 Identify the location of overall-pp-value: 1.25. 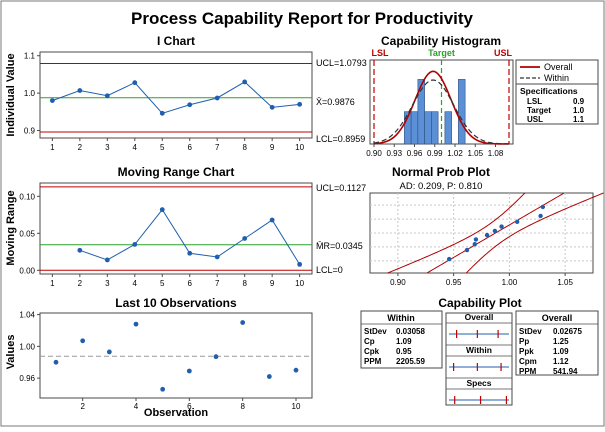
(561, 341).